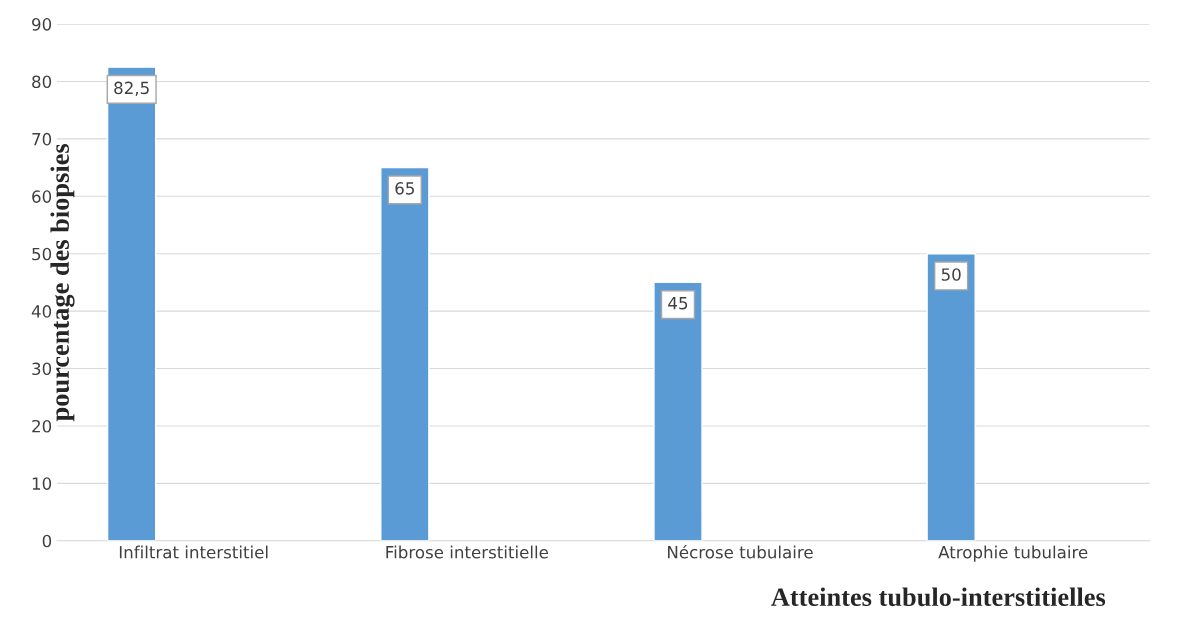  I want to click on data-label: 45, so click(678, 303).